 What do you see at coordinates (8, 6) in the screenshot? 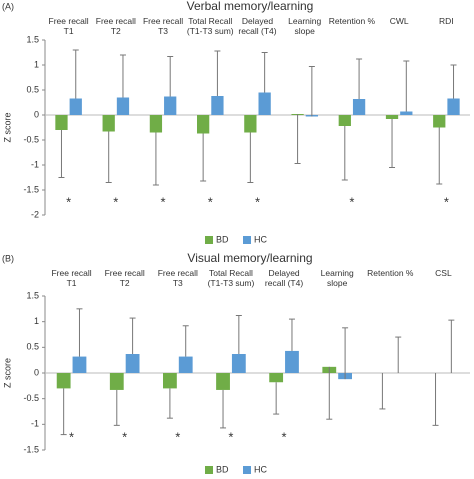
I see `panel-label: (A)` at bounding box center [8, 6].